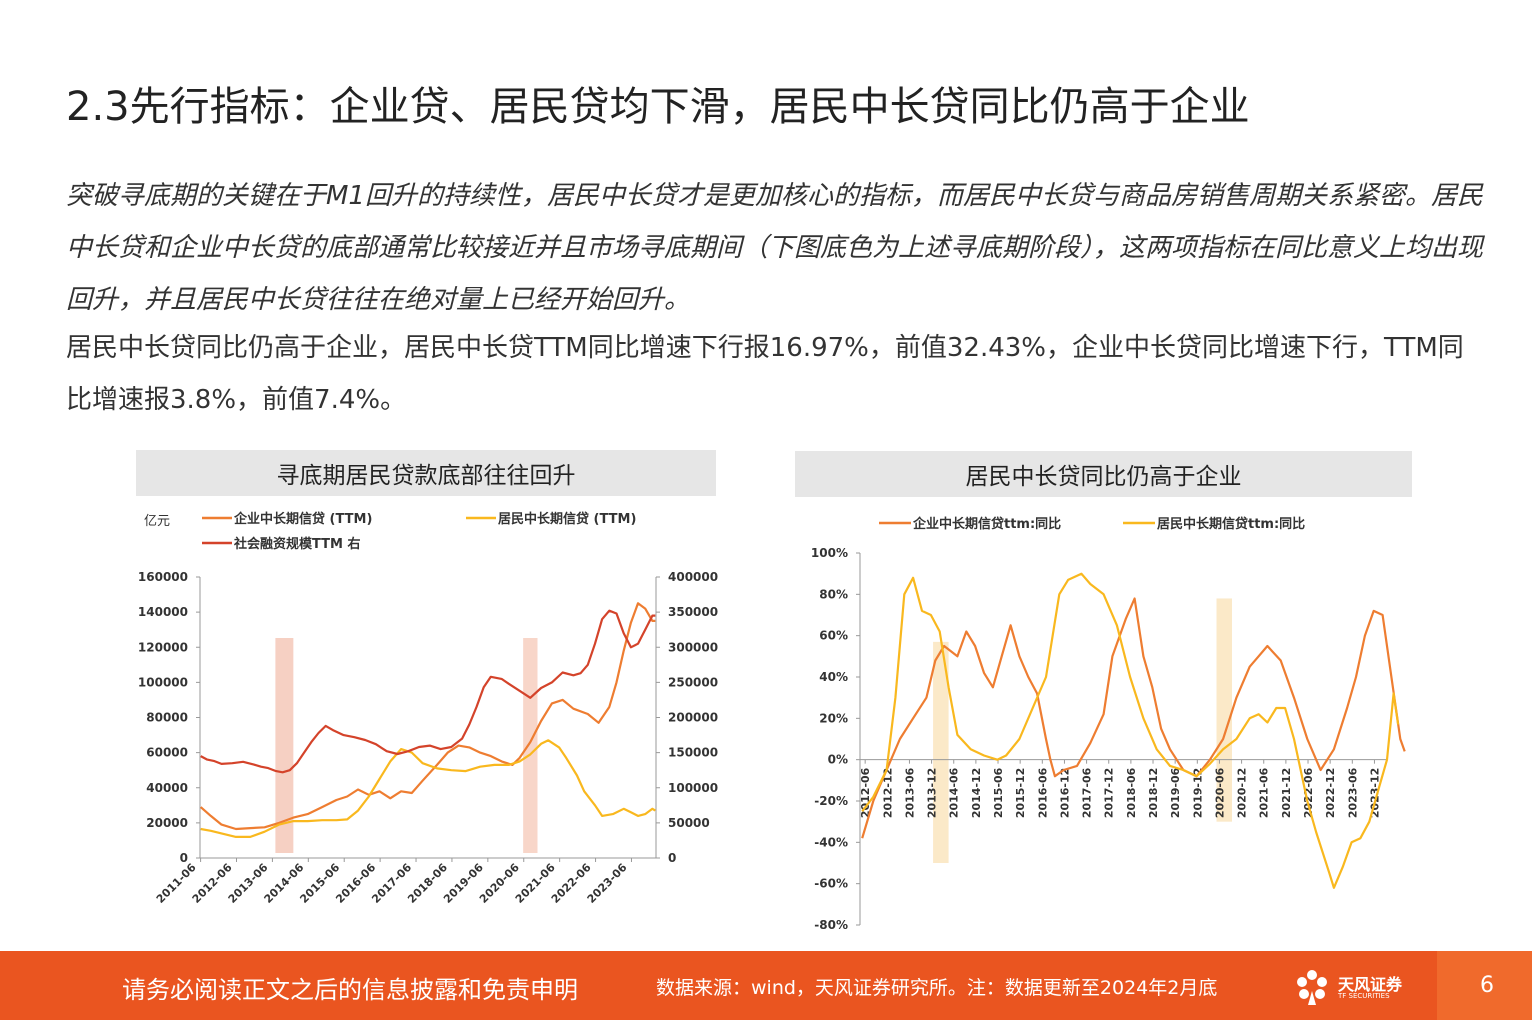 The height and width of the screenshot is (1020, 1532). What do you see at coordinates (829, 553) in the screenshot?
I see `y-tick-label: 100%` at bounding box center [829, 553].